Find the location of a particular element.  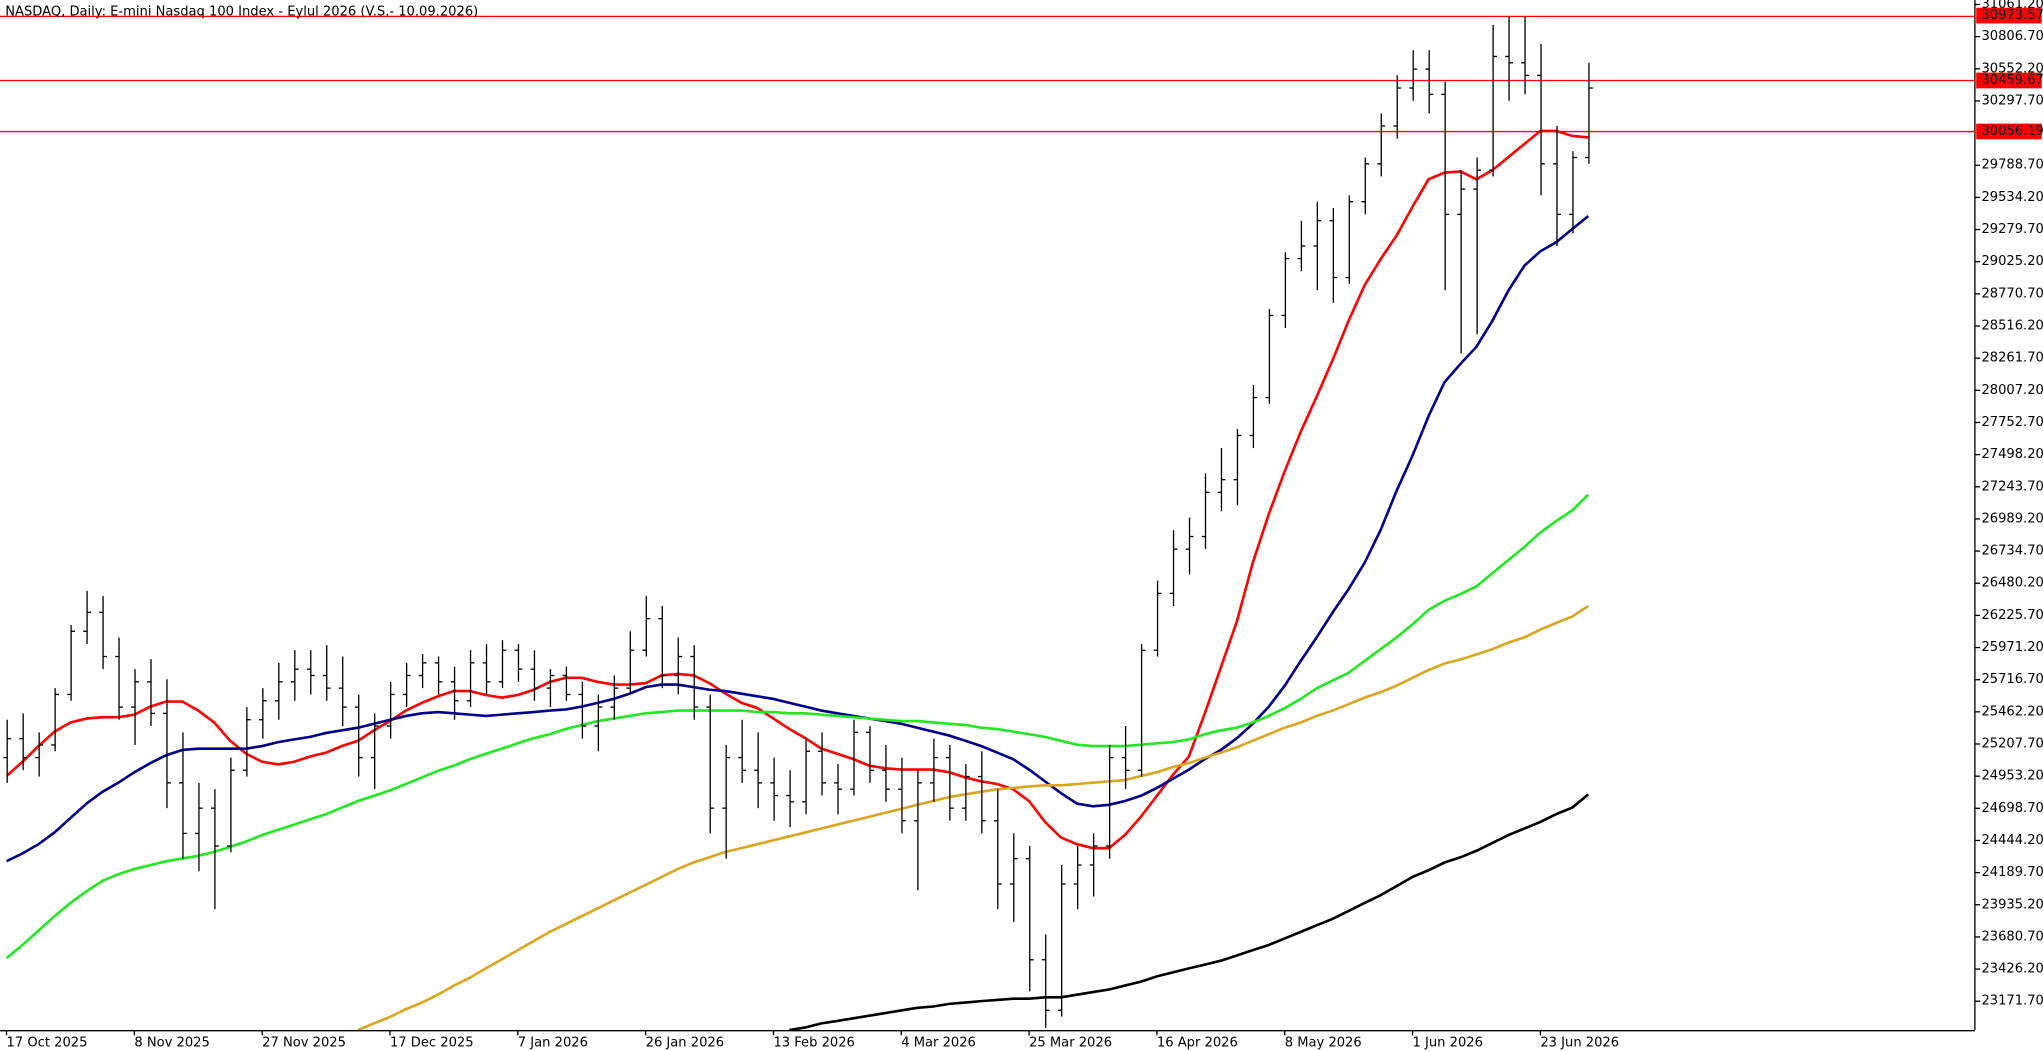

y-tick-label: 26734.70 is located at coordinates (2012, 551).